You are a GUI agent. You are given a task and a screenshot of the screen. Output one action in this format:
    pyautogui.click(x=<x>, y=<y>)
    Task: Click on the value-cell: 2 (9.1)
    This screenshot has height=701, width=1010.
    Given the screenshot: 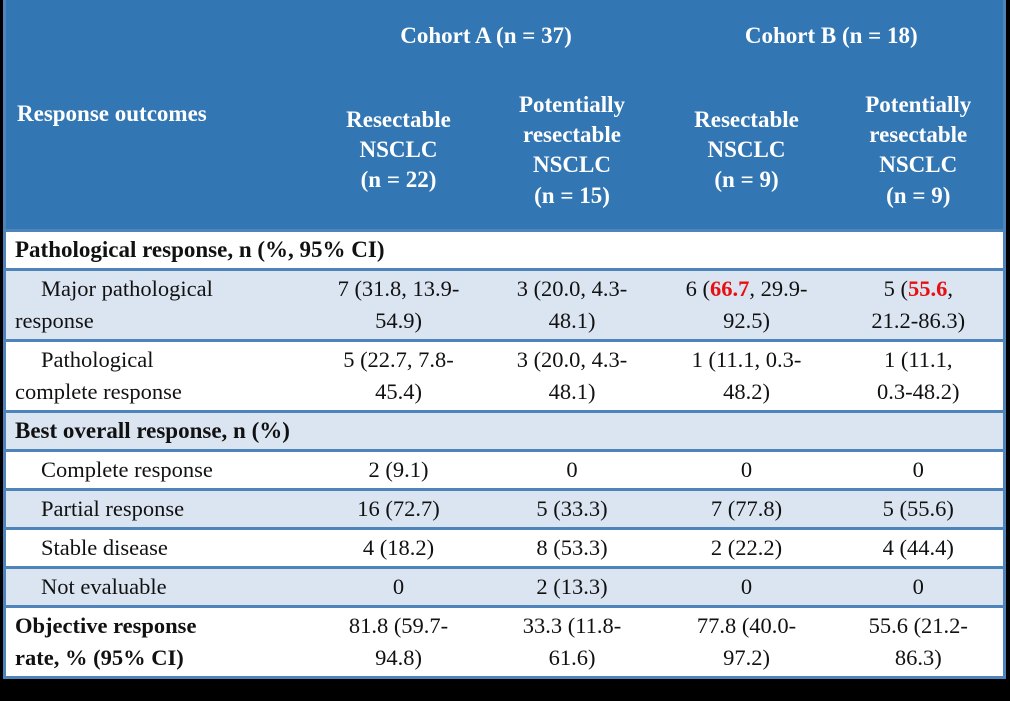 What is the action you would take?
    pyautogui.click(x=398, y=469)
    